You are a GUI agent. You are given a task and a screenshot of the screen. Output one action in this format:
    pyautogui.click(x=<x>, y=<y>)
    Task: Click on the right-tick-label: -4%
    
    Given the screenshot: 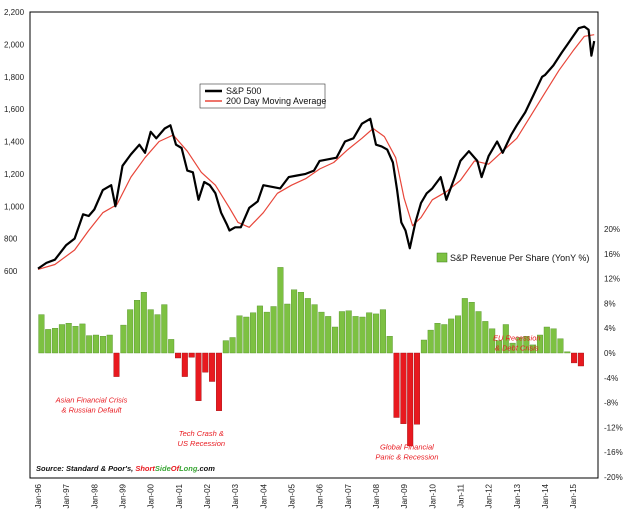 What is the action you would take?
    pyautogui.click(x=611, y=378)
    